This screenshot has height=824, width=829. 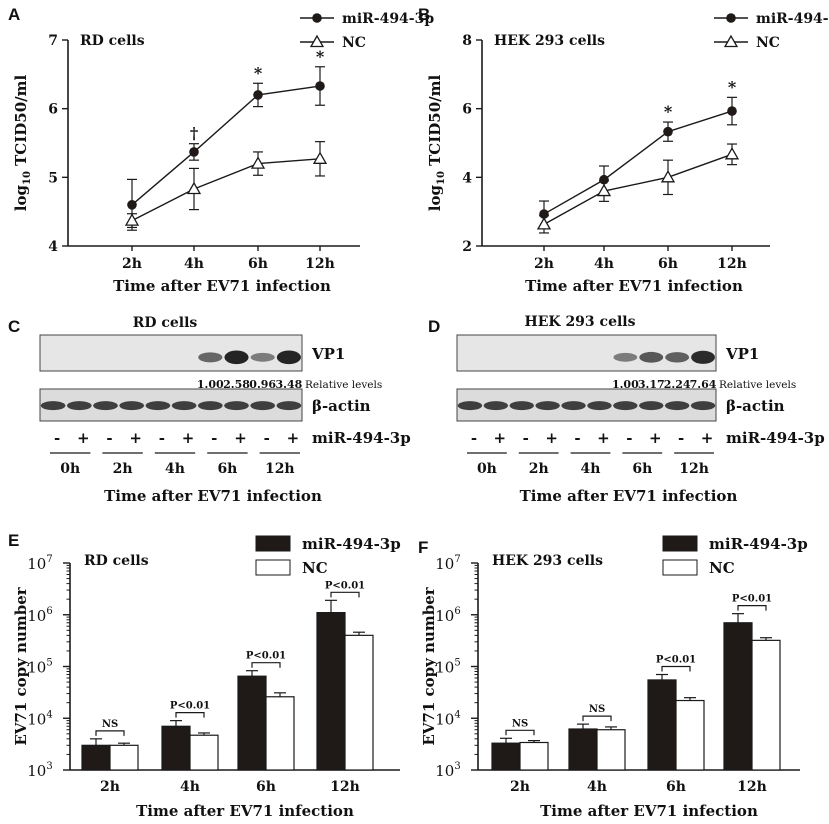 I want to click on time-label: 12h, so click(x=280, y=469).